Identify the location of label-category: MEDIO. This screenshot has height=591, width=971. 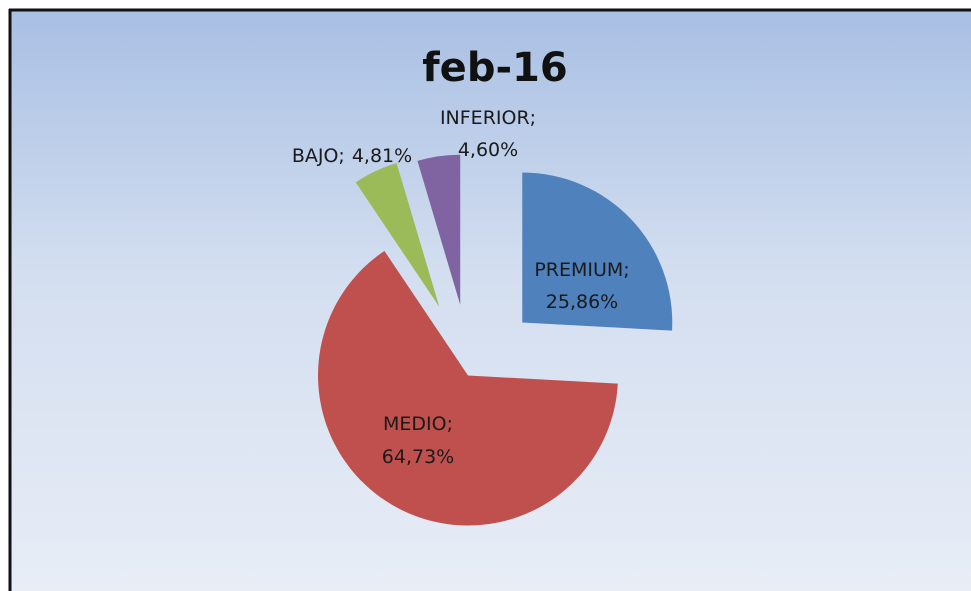
(415, 424).